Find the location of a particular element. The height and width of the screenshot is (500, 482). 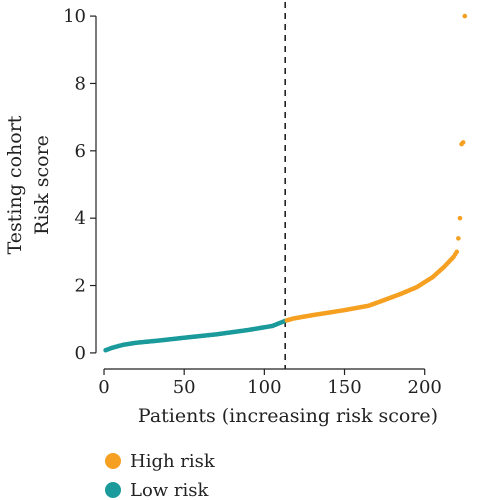

legend-marker-low-risk is located at coordinates (113, 490).